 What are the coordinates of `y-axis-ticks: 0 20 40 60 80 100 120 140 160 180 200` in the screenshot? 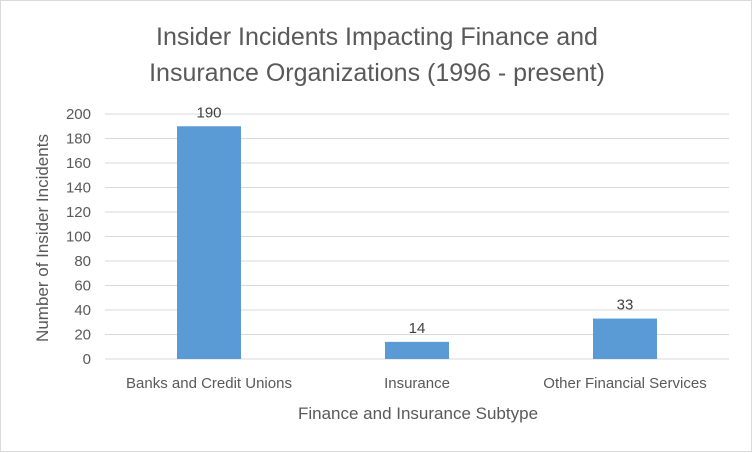 It's located at (78, 237).